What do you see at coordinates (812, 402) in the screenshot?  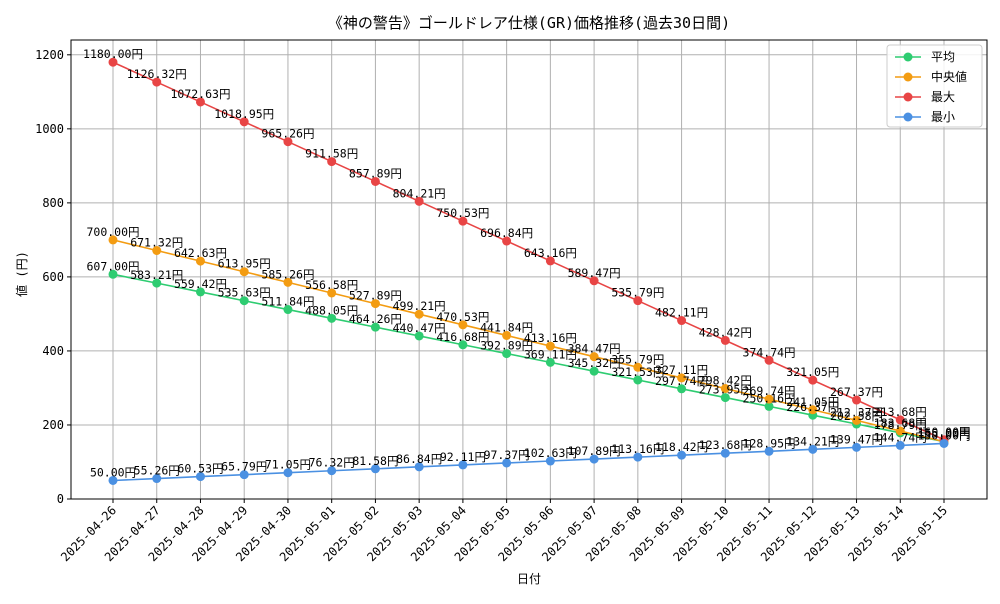 I see `data-label: 241.05円` at bounding box center [812, 402].